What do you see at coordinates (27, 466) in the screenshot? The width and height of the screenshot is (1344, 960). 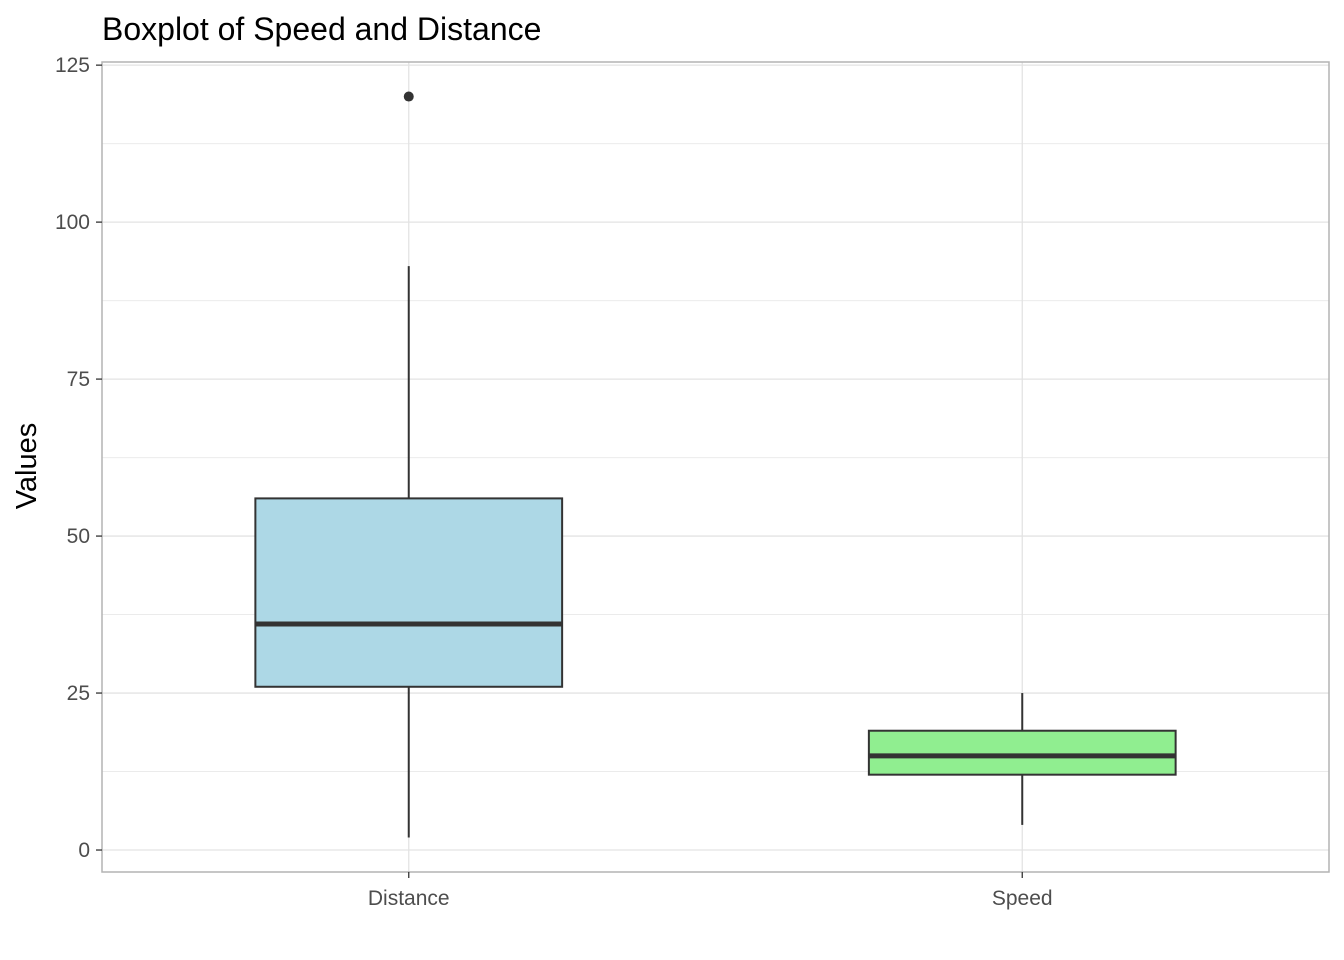 I see `y-axis-title: Values` at bounding box center [27, 466].